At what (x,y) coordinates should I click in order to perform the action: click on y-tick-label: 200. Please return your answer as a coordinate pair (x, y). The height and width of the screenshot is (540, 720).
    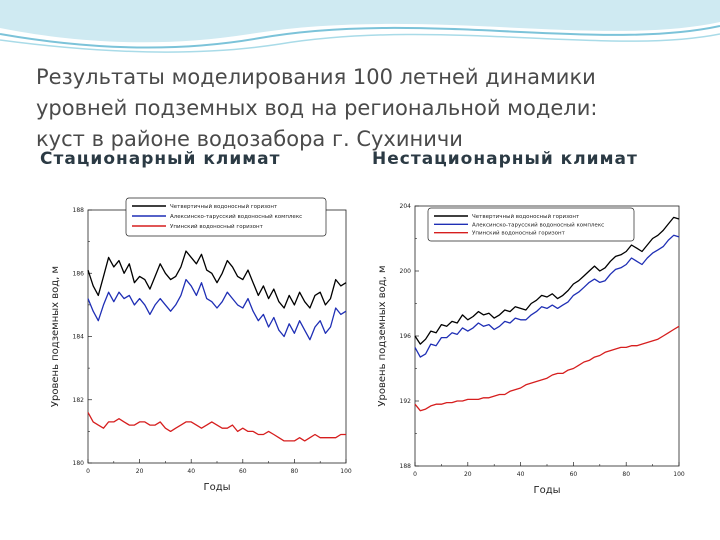
    Looking at the image, I should click on (406, 271).